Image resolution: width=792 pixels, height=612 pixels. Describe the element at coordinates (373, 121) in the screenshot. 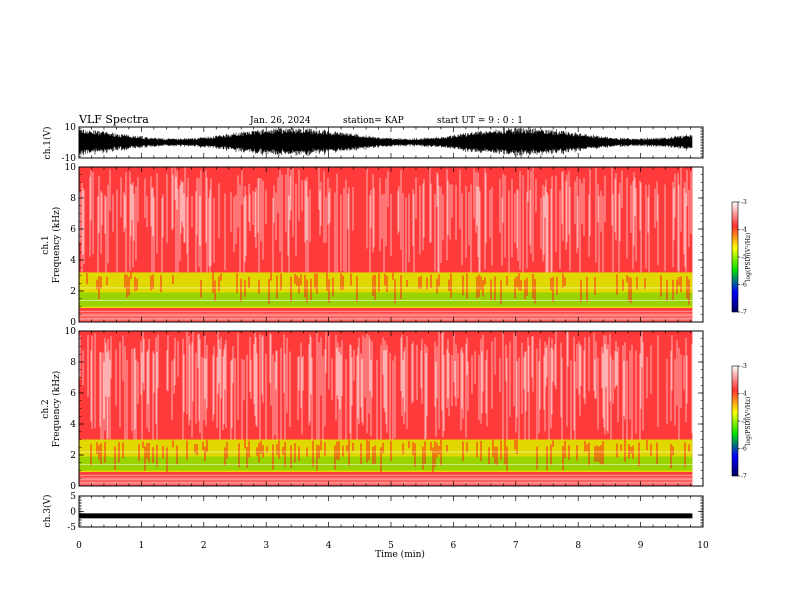

I see `station-label: station= KAP` at that location.